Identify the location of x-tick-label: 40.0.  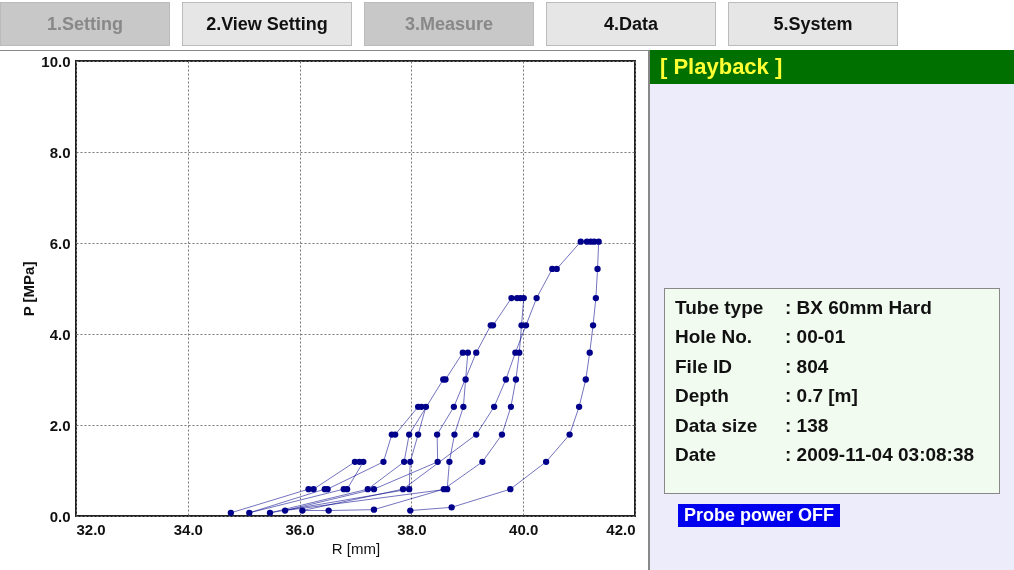
(524, 529).